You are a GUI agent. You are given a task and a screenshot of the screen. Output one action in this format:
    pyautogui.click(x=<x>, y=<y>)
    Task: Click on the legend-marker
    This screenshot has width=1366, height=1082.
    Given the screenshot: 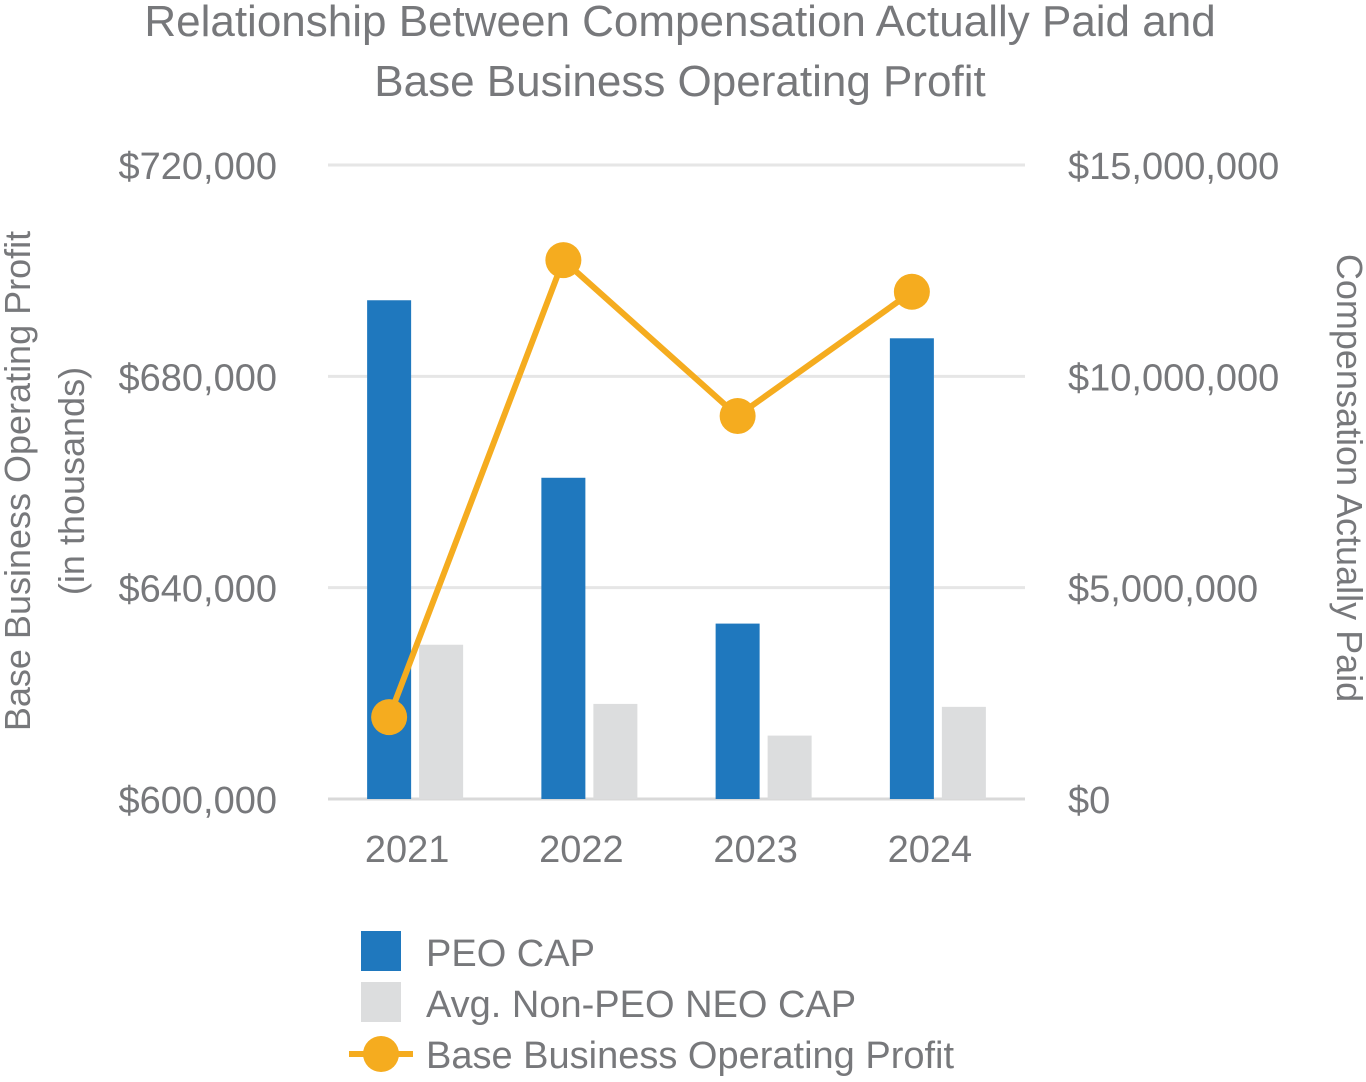 What is the action you would take?
    pyautogui.click(x=381, y=1054)
    